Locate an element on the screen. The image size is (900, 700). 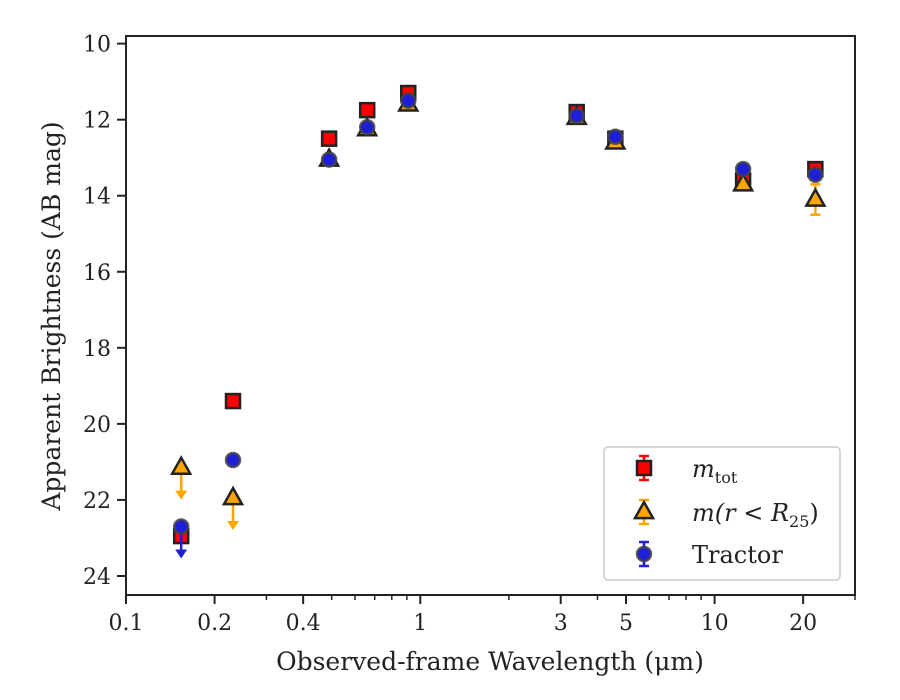
x-axis-label: Observed-frame Wavelength (μm) is located at coordinates (490, 661).